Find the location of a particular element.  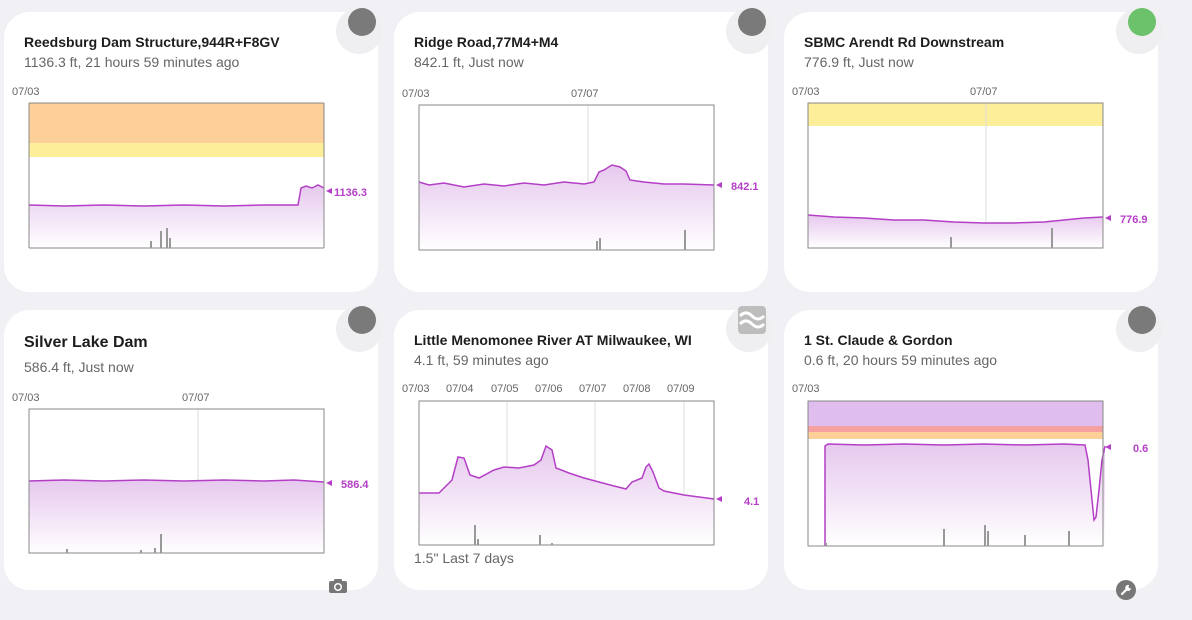

card-title: 1 St. Claude & Gordon is located at coordinates (878, 340).